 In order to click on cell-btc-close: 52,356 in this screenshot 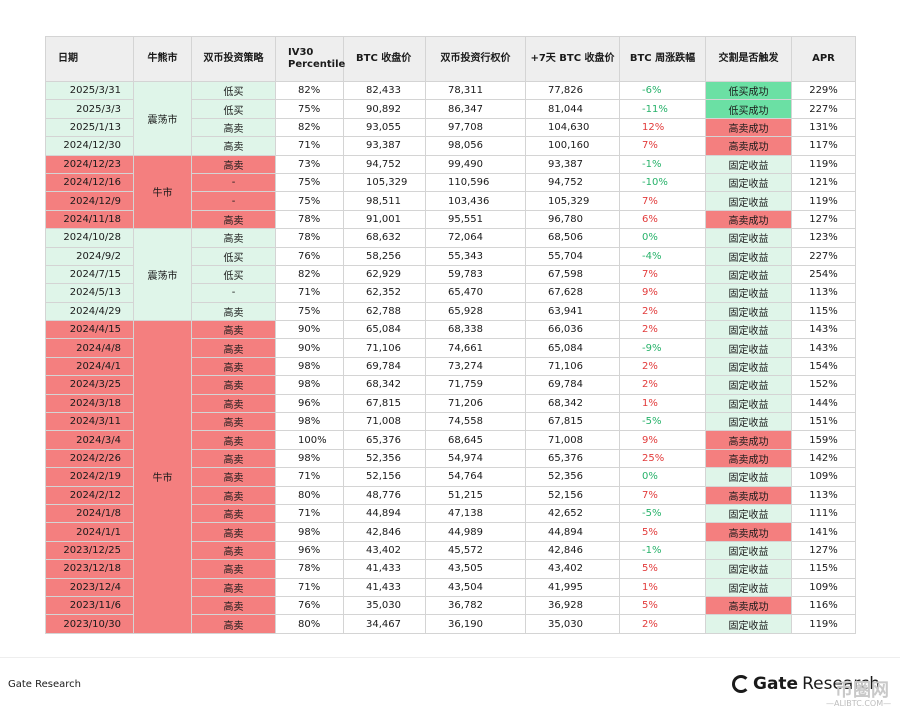, I will do `click(384, 458)`.